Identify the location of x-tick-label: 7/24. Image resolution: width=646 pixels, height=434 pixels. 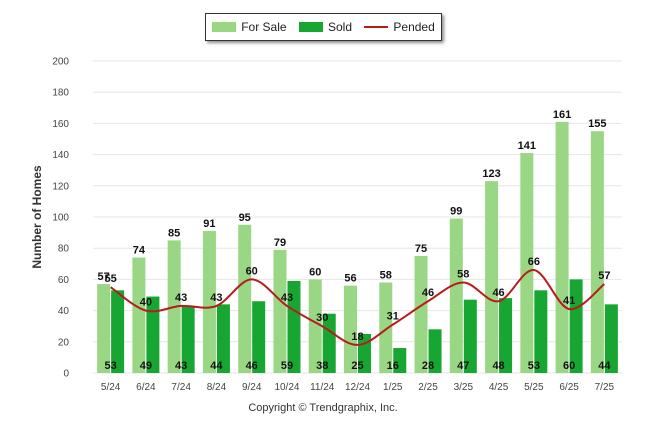
(181, 387).